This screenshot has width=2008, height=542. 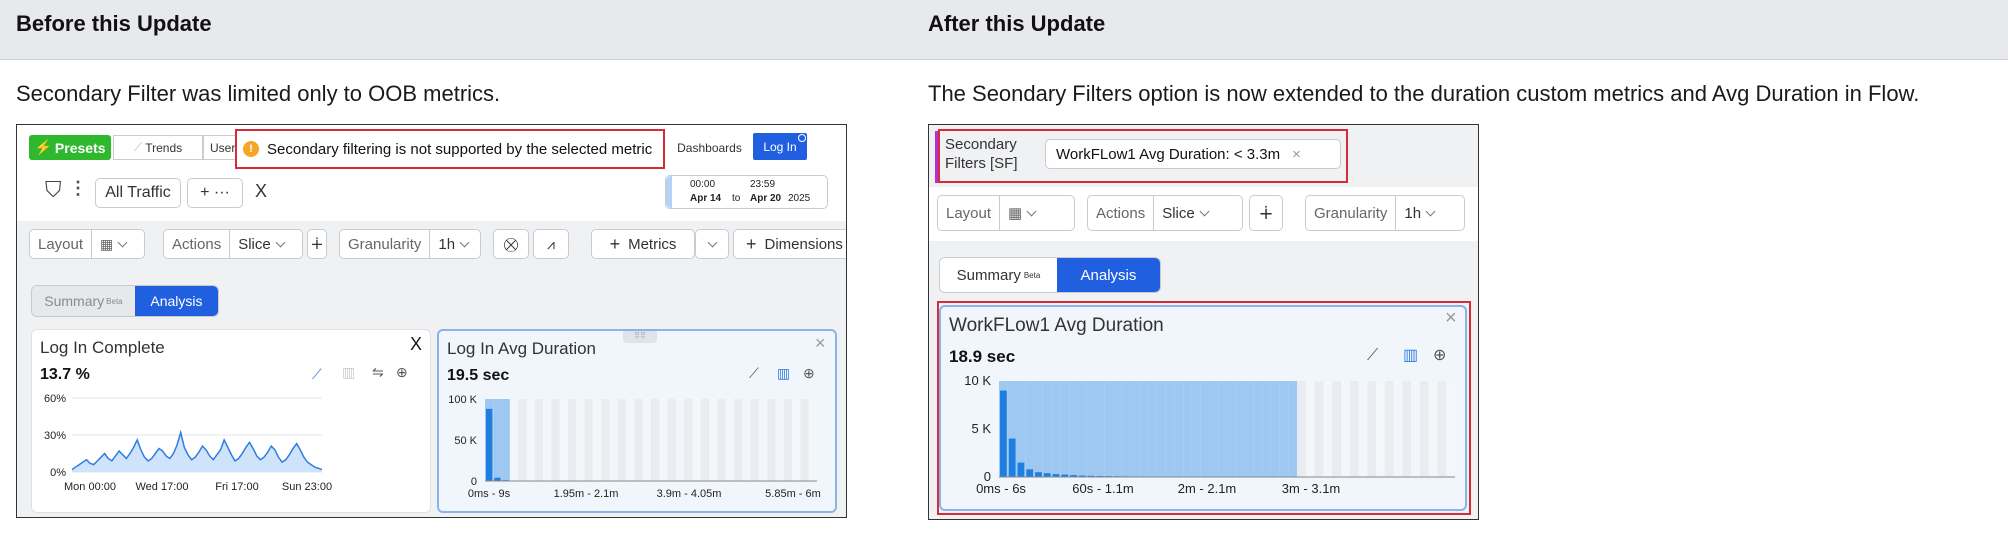 What do you see at coordinates (586, 494) in the screenshot?
I see `x-tick-label: 1.95m - 2.1m` at bounding box center [586, 494].